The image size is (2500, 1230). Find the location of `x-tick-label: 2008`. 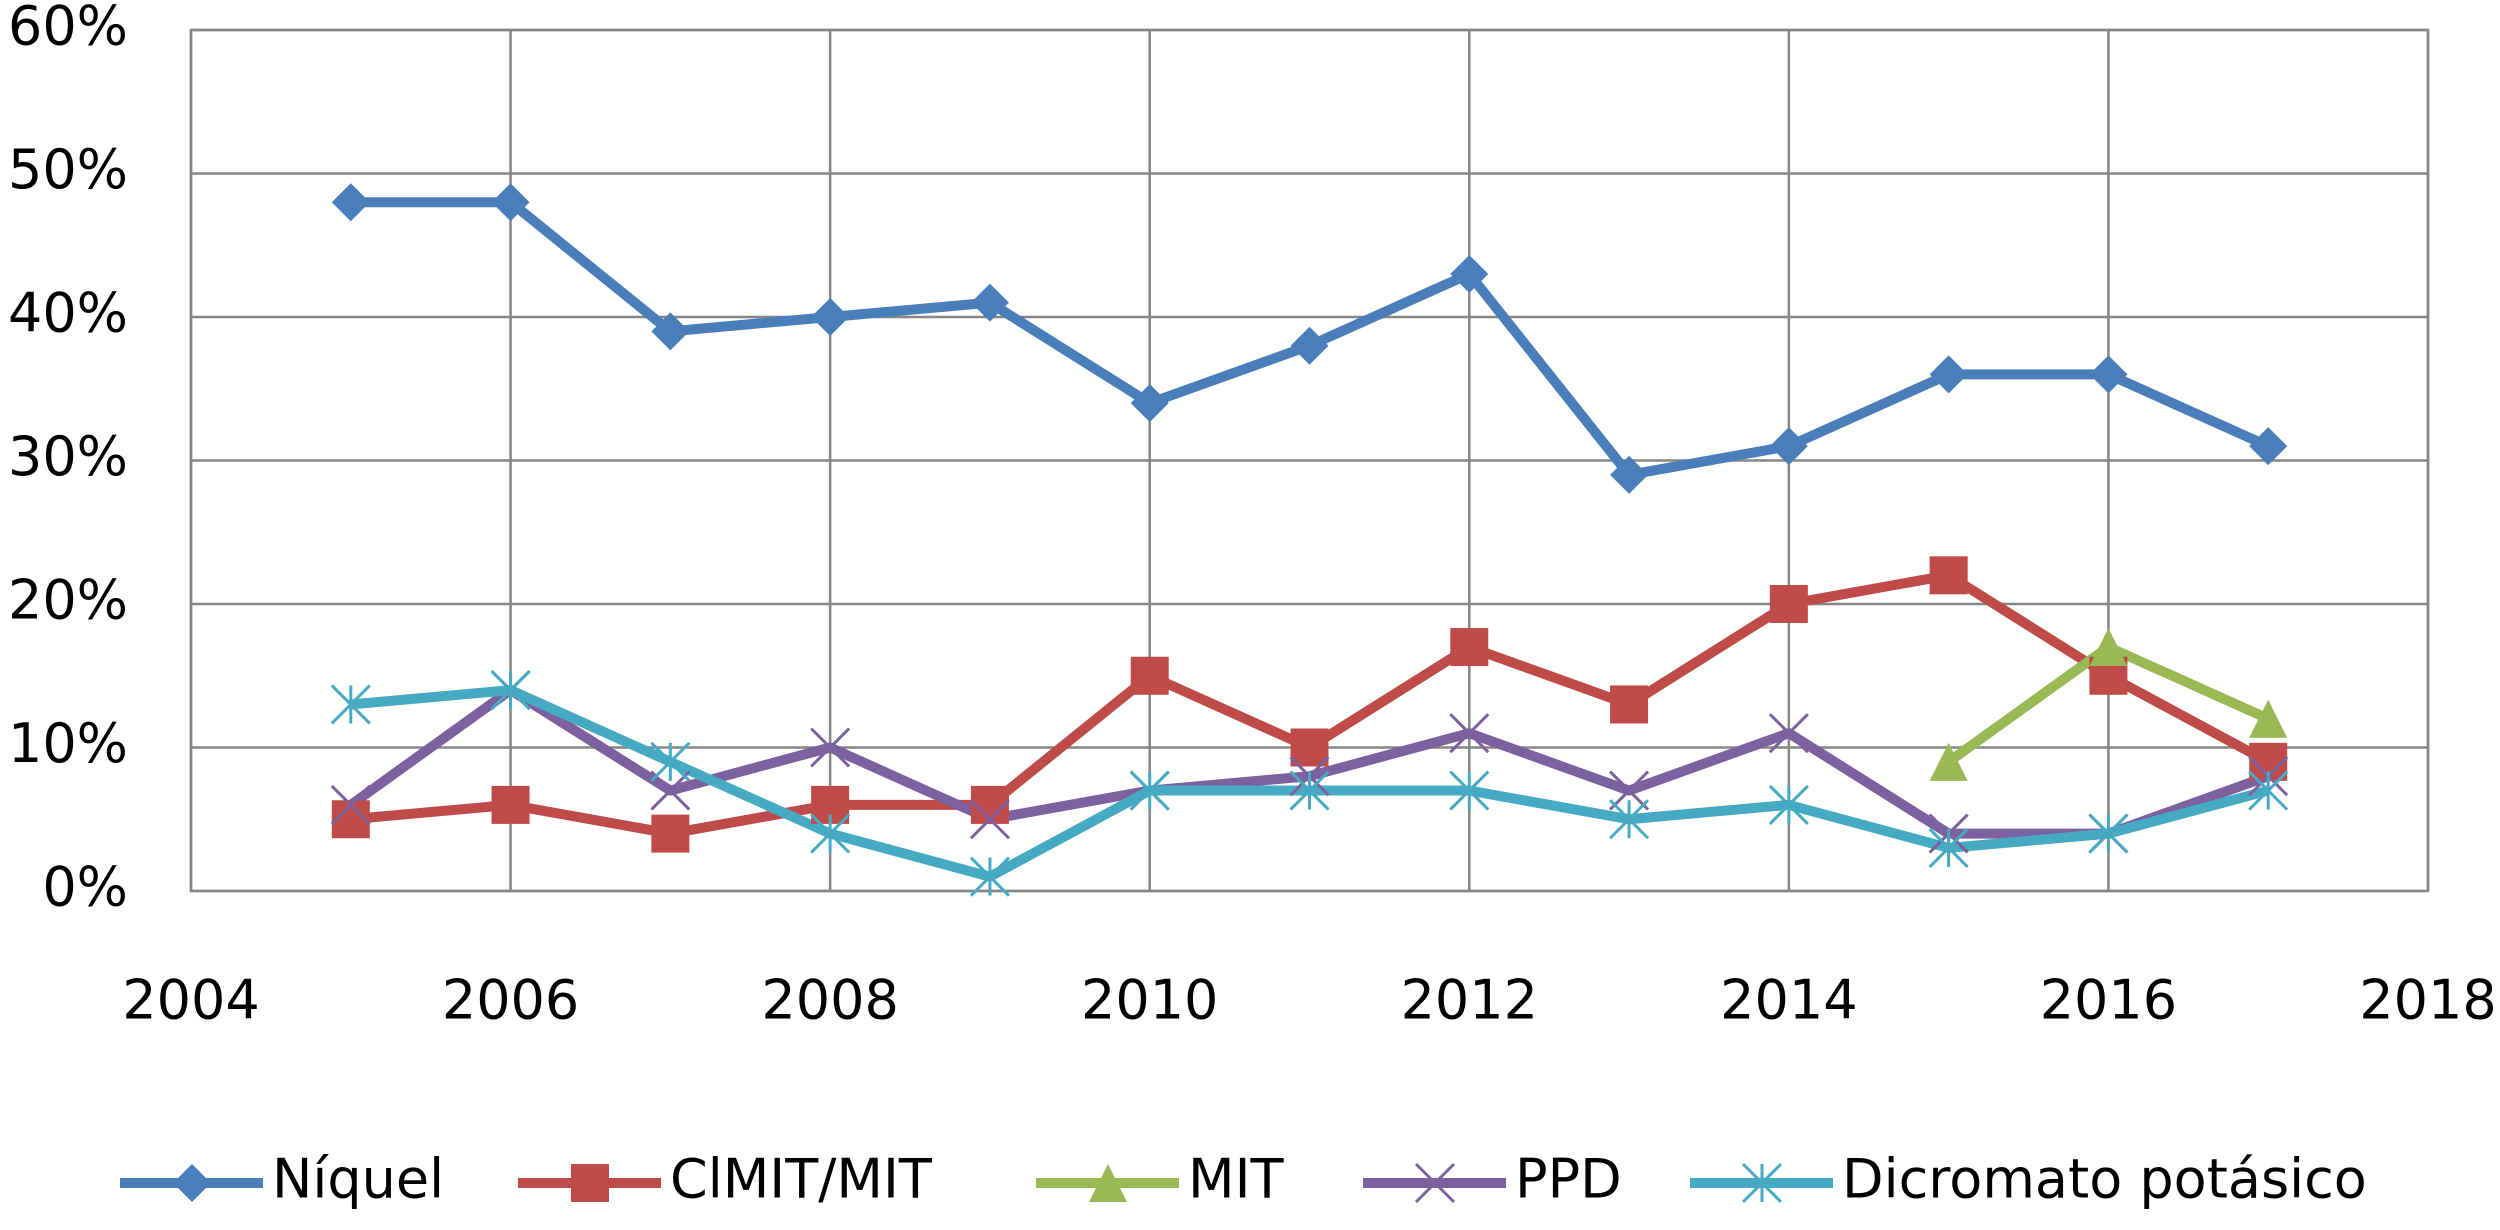

x-tick-label: 2008 is located at coordinates (829, 1000).